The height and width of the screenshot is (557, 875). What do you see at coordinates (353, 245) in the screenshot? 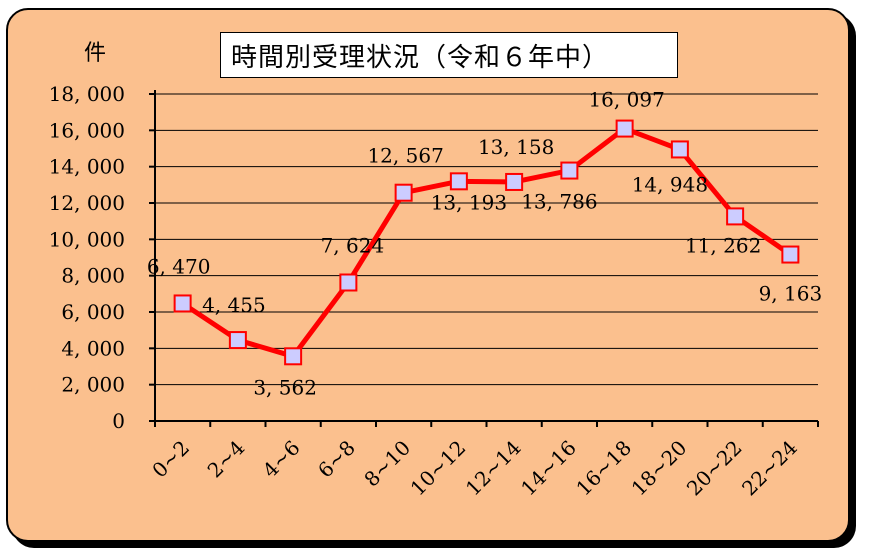
I see `data-label: 7, 624` at bounding box center [353, 245].